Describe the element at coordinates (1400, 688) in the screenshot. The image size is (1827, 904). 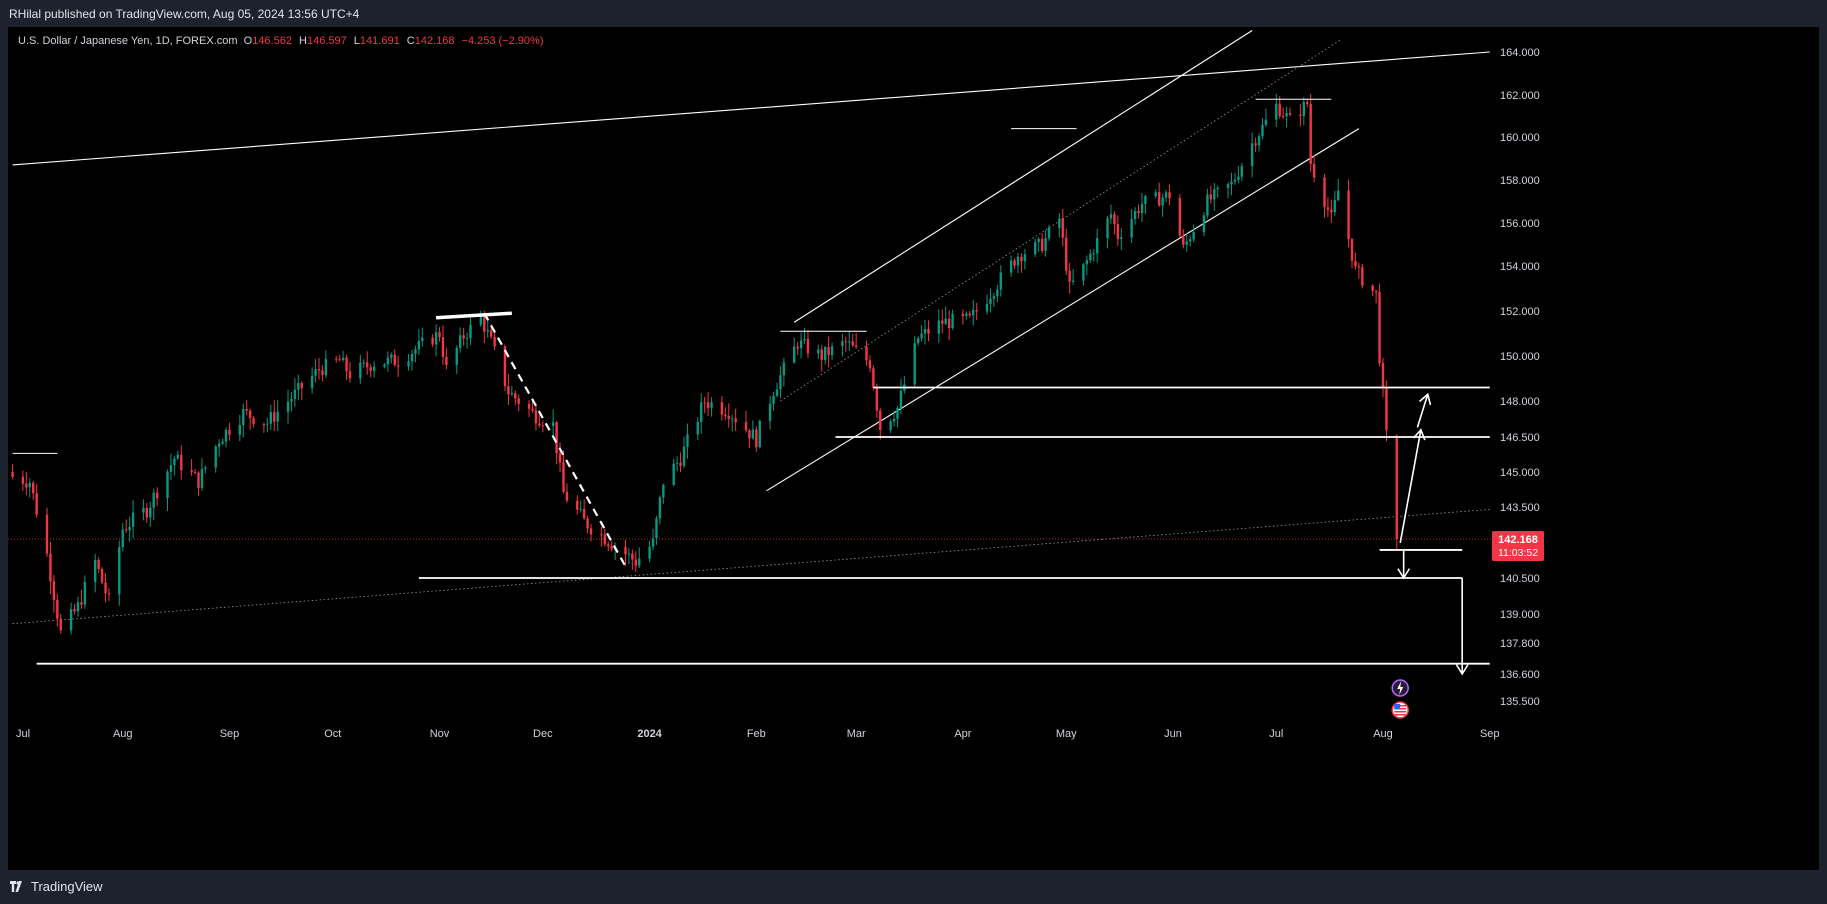
I see `event-bolt-icon` at that location.